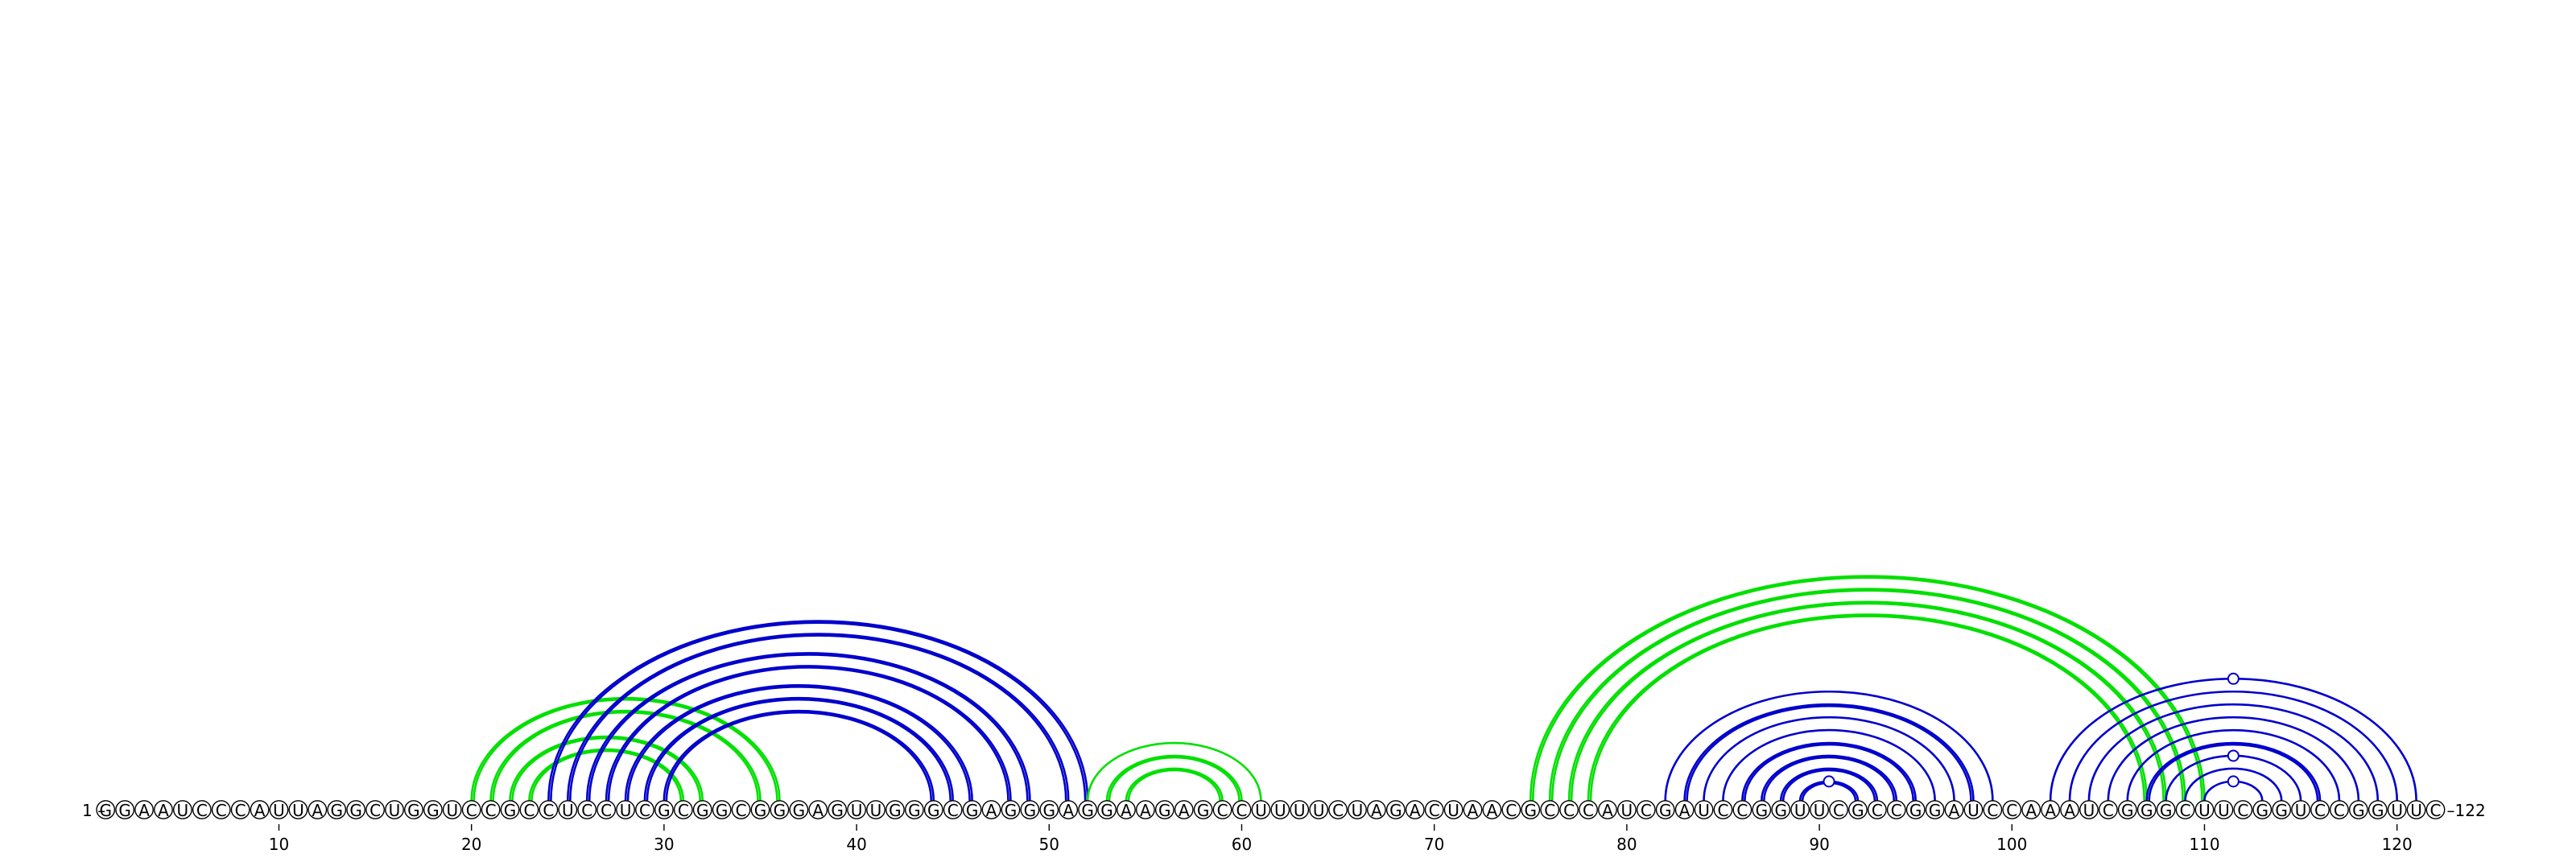 This screenshot has width=2576, height=858. I want to click on tick-label: 40, so click(856, 845).